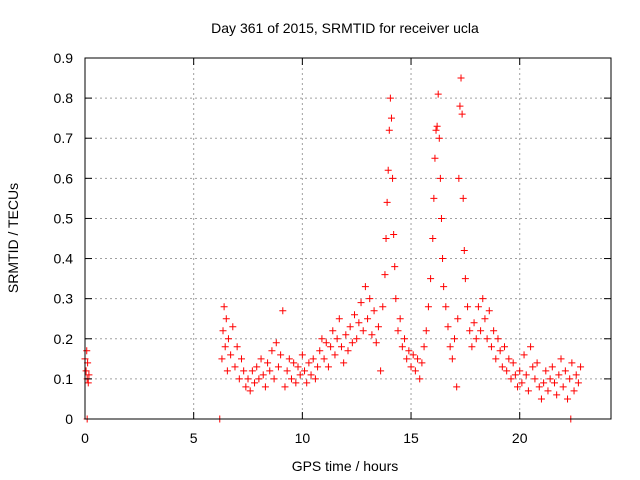  I want to click on y-tick-label: 0, so click(69, 419).